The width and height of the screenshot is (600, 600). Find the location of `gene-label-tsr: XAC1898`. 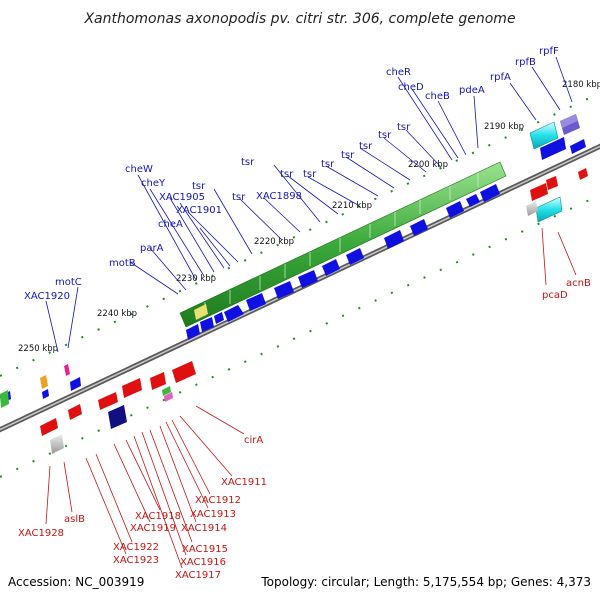

gene-label-tsr: XAC1898 is located at coordinates (279, 196).